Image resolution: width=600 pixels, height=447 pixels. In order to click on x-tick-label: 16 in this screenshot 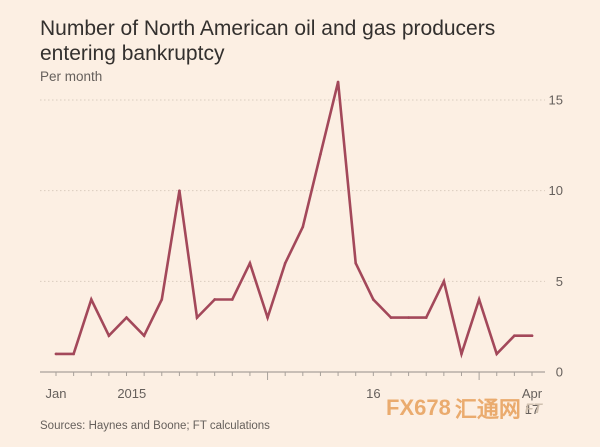, I will do `click(373, 393)`.